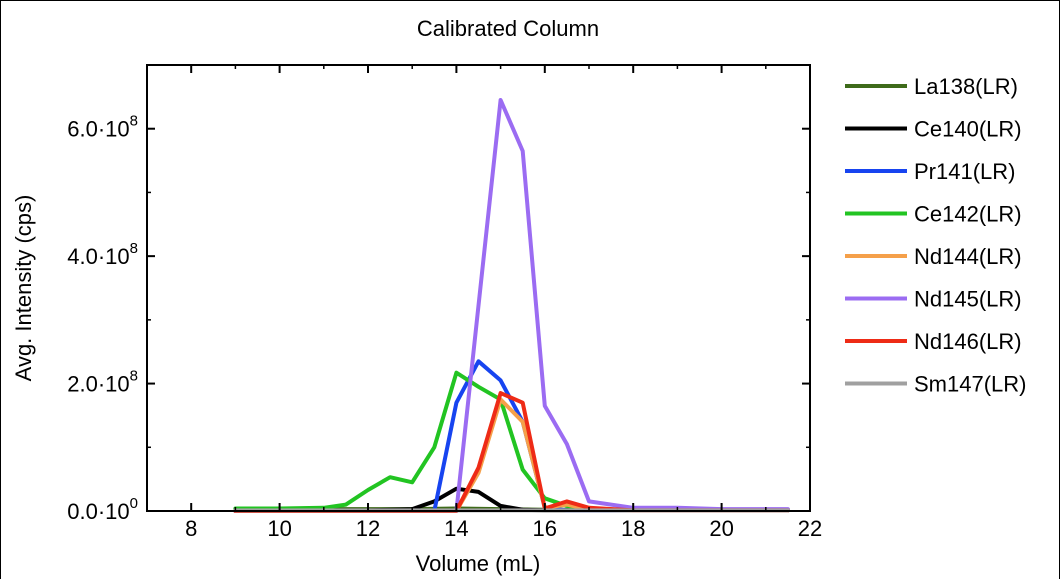 The image size is (1060, 579). Describe the element at coordinates (23, 288) in the screenshot. I see `y-axis-label: Avg. Intensity (cps)` at that location.